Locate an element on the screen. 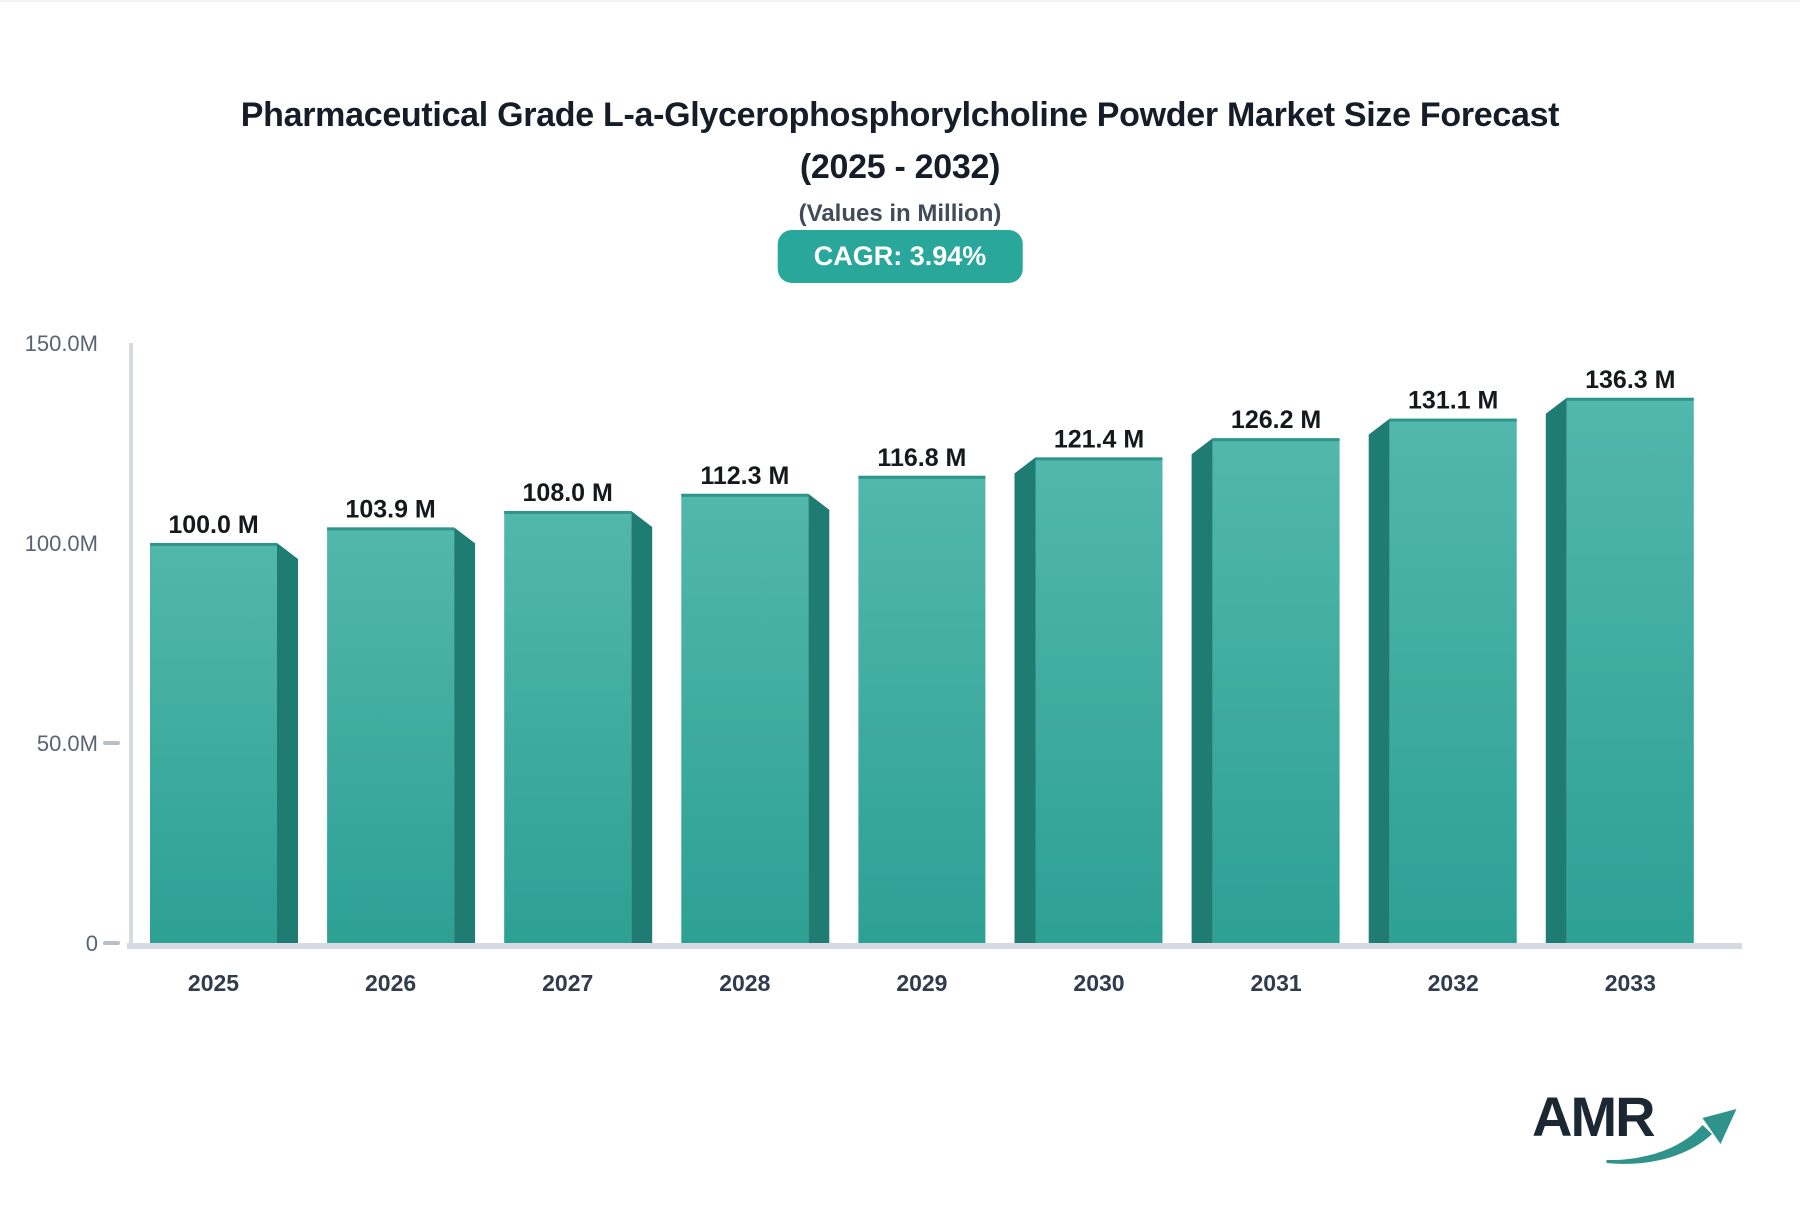 The width and height of the screenshot is (1800, 1212). bar-2029 is located at coordinates (922, 709).